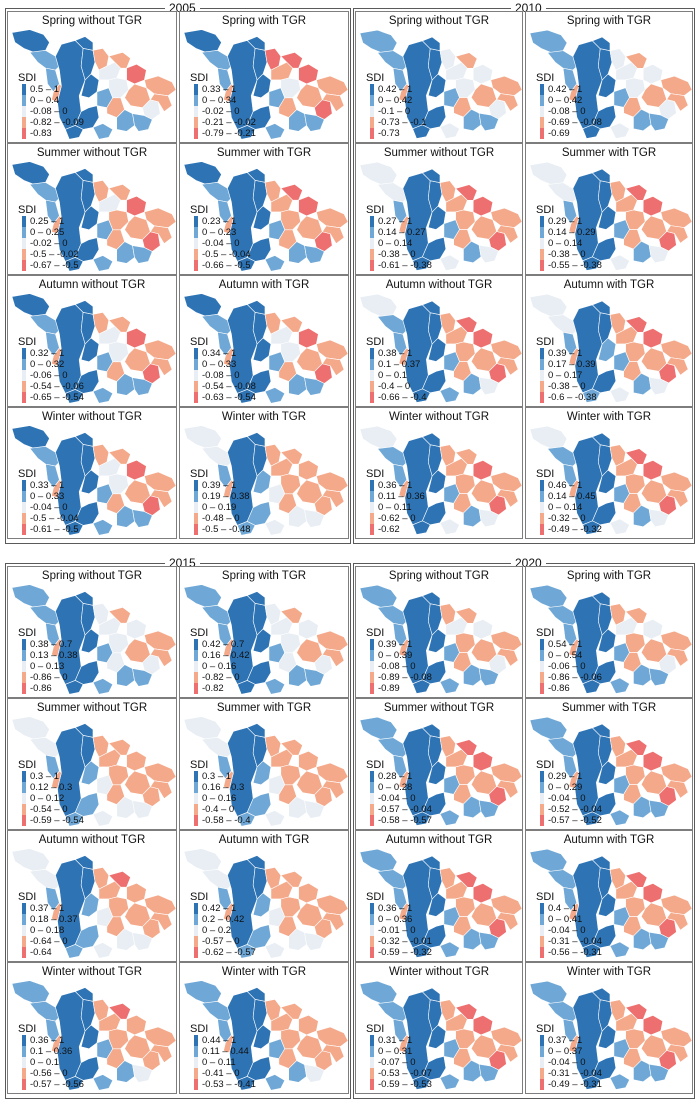  Describe the element at coordinates (45, 89) in the screenshot. I see `legend-range-label: 0.5 – 1` at that location.